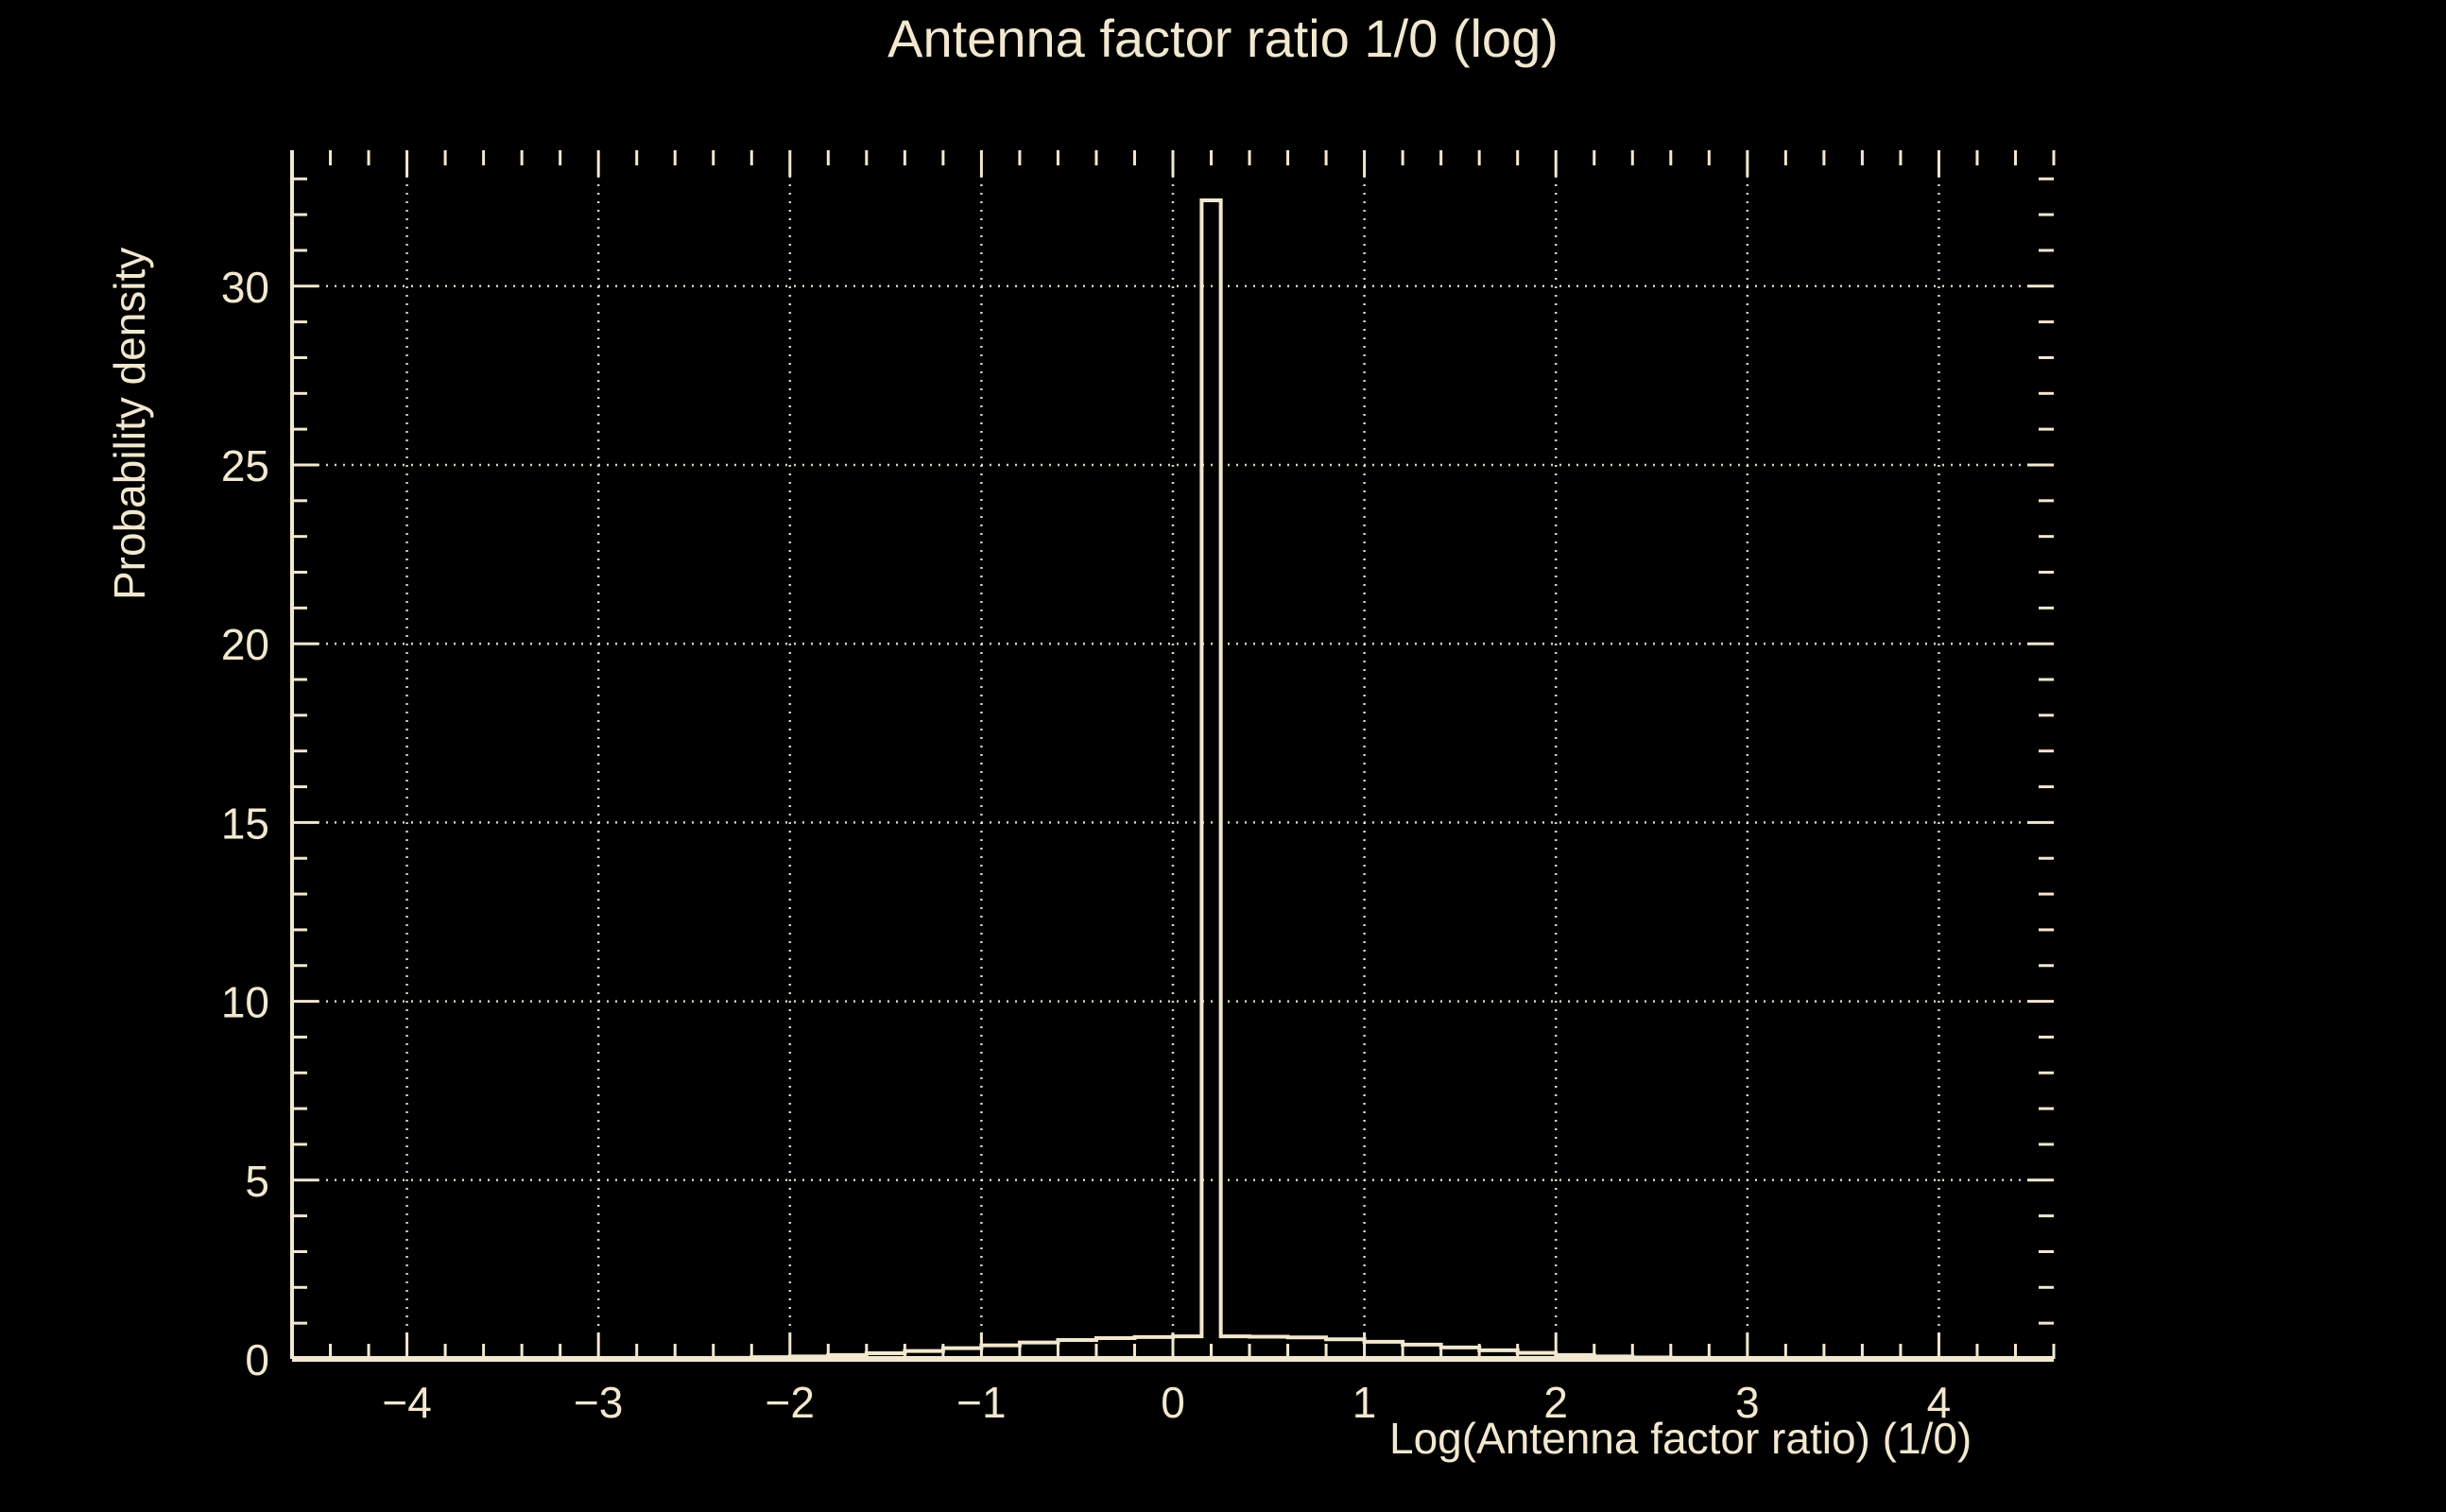 The height and width of the screenshot is (1512, 2446). I want to click on chart-title: Antenna factor ratio 1/0 (log), so click(1223, 38).